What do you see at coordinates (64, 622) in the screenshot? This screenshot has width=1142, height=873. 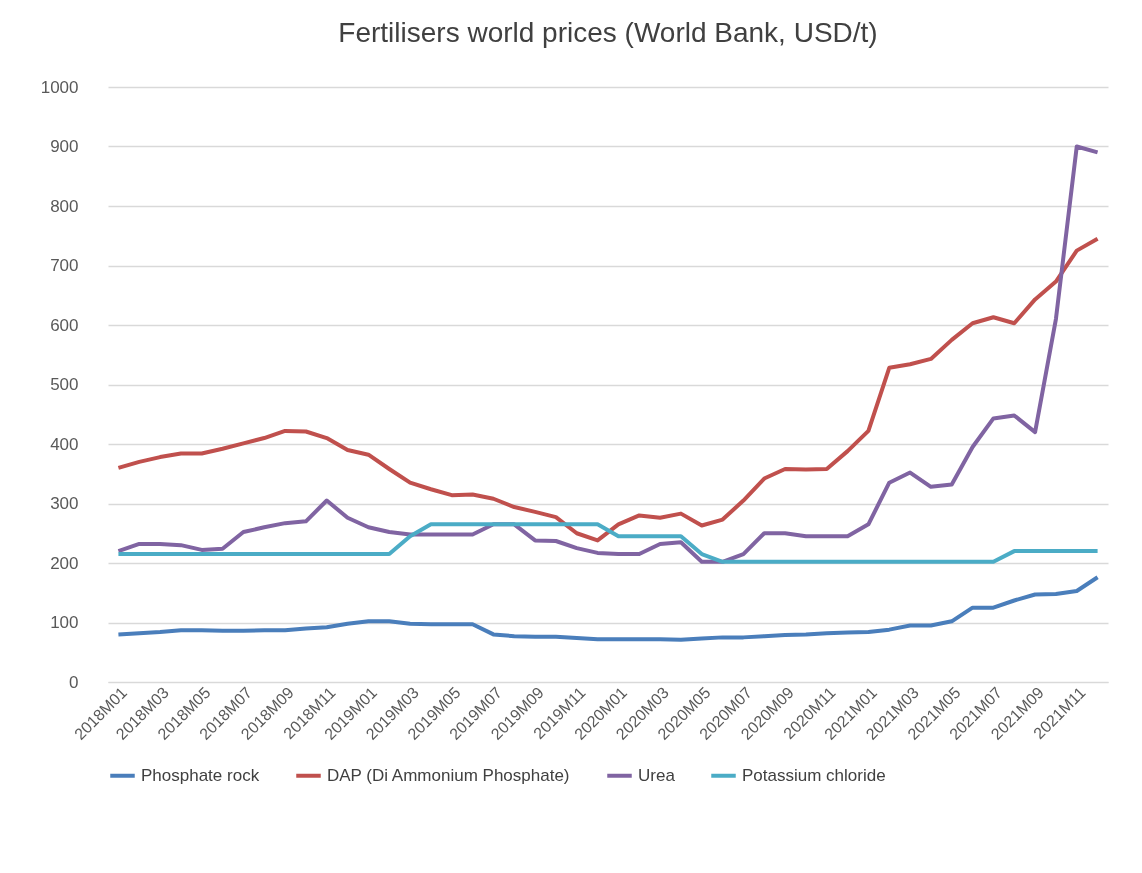 I see `y-tick-label: 100` at bounding box center [64, 622].